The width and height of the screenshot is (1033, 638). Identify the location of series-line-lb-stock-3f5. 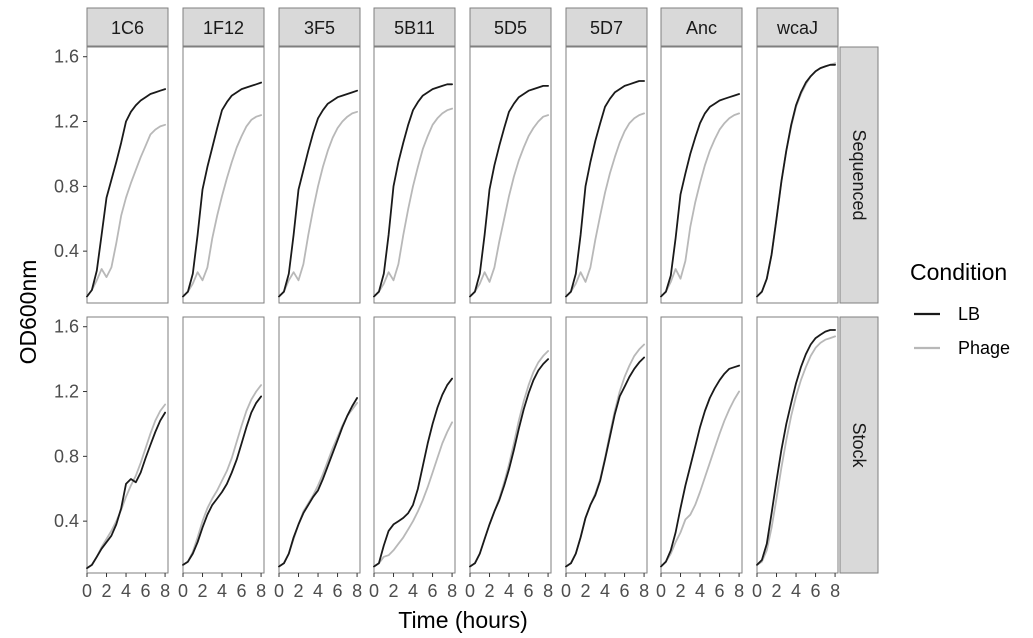
(318, 482).